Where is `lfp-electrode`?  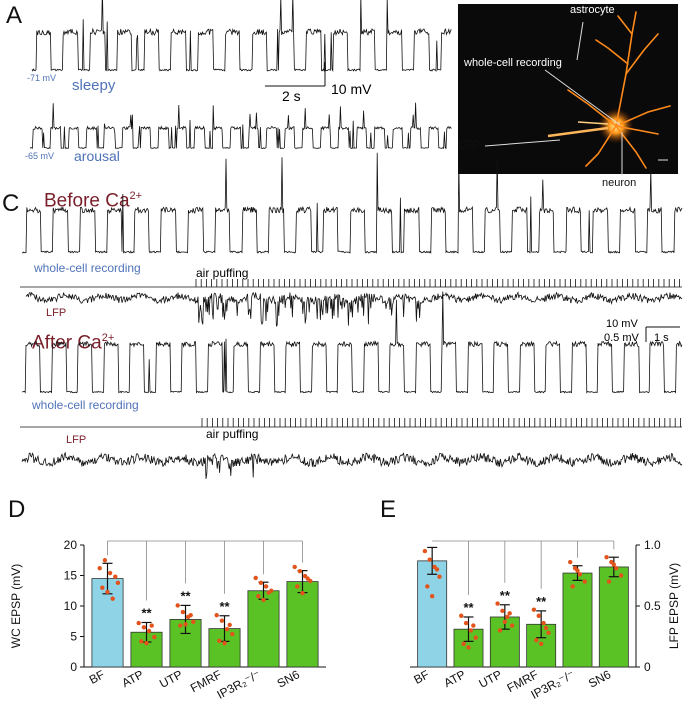
lfp-electrode is located at coordinates (578, 132).